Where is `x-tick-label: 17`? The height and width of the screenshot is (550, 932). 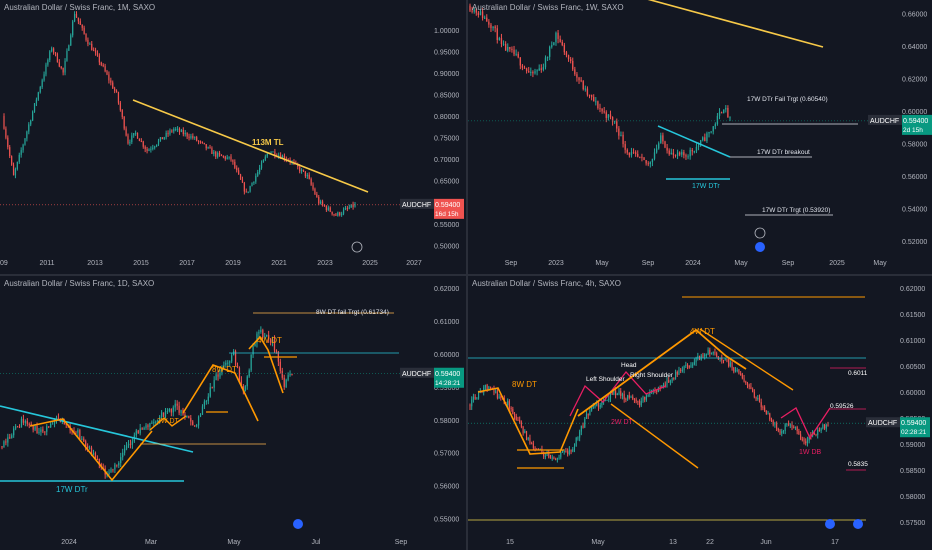 x-tick-label: 17 is located at coordinates (835, 542).